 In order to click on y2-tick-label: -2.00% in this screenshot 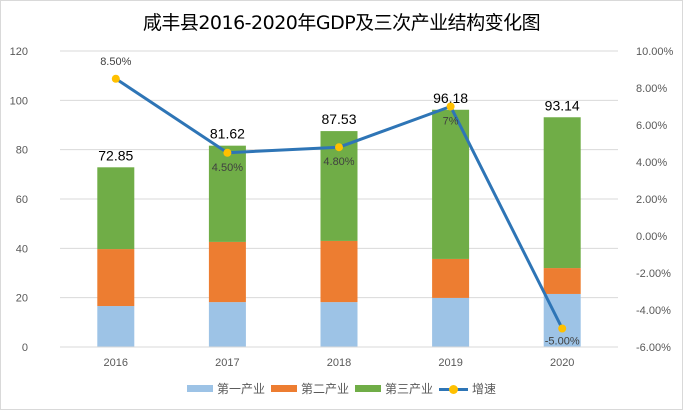, I will do `click(653, 274)`.